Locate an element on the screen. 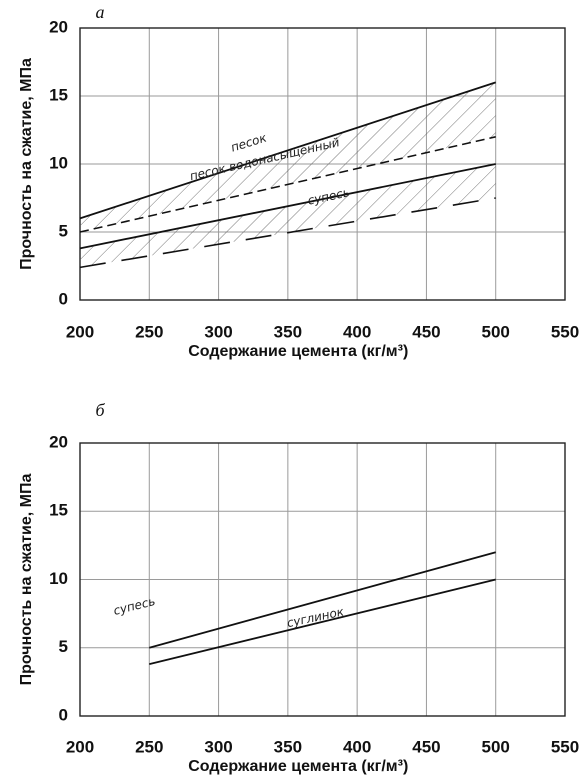 The height and width of the screenshot is (778, 588). series-label: супесь is located at coordinates (134, 606).